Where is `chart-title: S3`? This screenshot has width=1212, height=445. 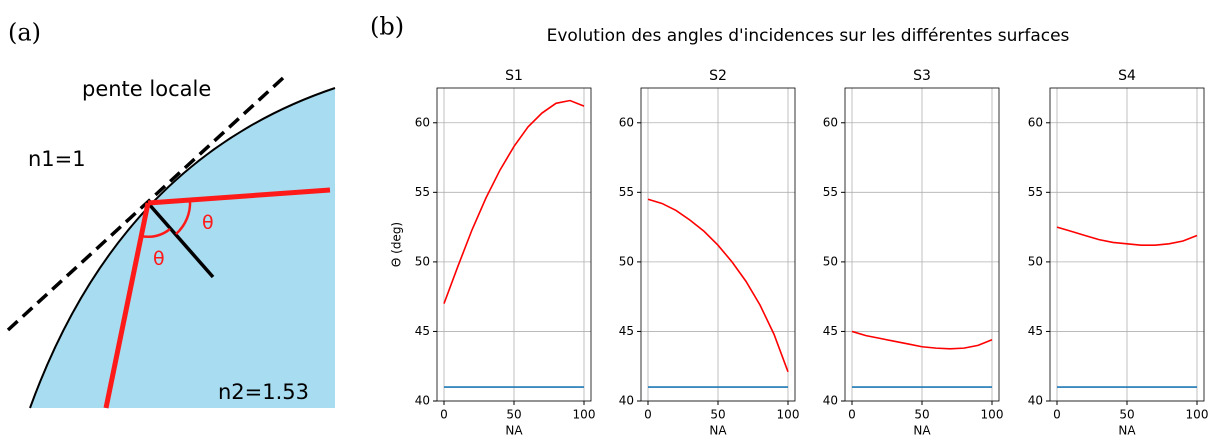
chart-title: S3 is located at coordinates (922, 76).